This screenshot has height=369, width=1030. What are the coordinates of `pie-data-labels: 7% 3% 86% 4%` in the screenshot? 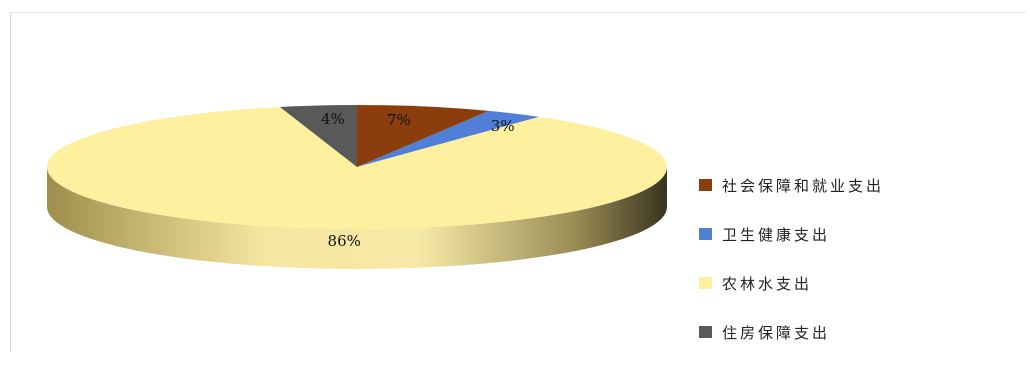 It's located at (418, 180).